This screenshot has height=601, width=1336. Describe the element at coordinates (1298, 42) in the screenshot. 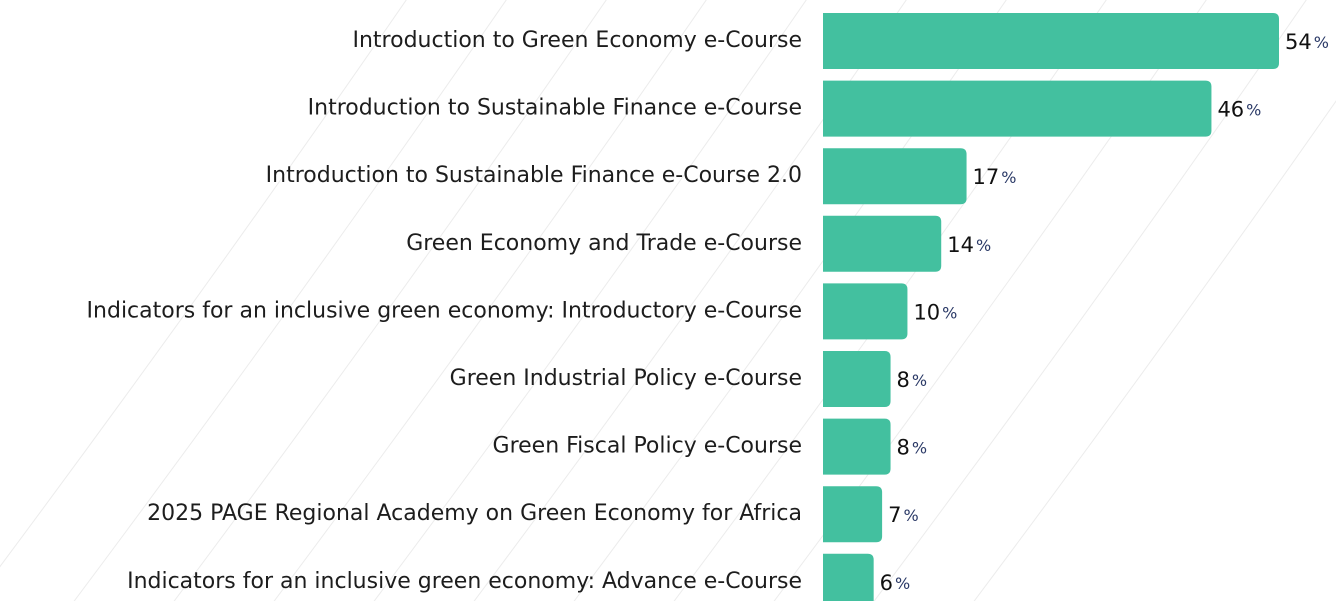

I see `value-number: 54` at that location.